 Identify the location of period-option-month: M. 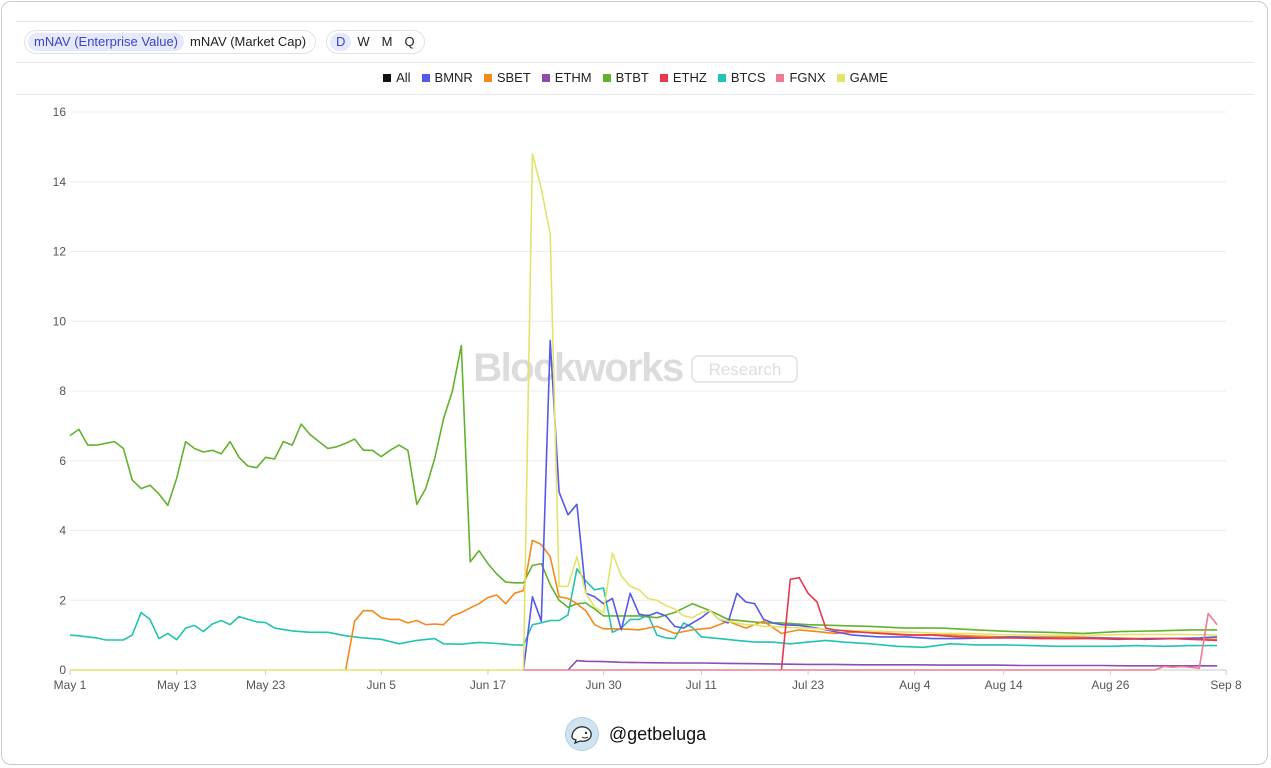
(387, 41).